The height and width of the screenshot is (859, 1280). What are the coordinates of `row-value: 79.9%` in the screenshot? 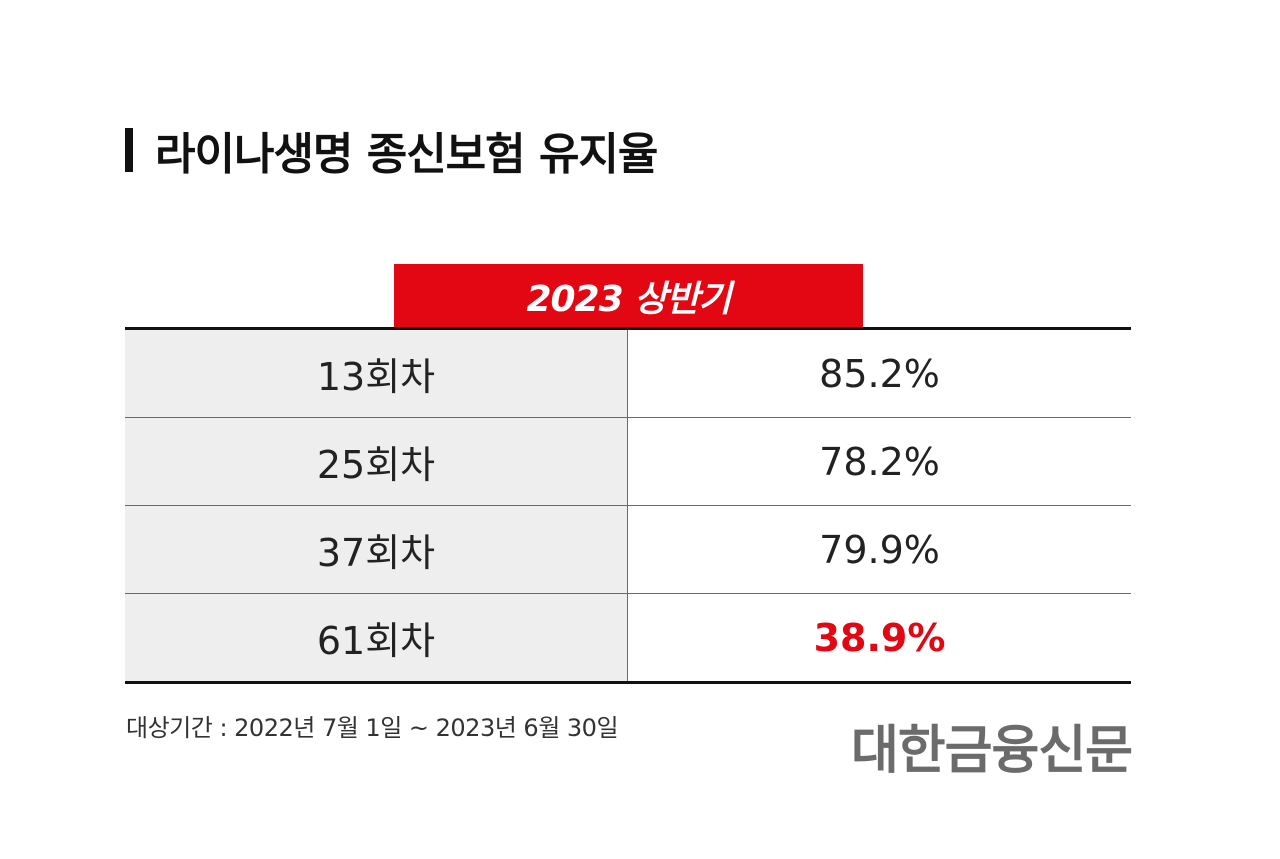 It's located at (879, 549).